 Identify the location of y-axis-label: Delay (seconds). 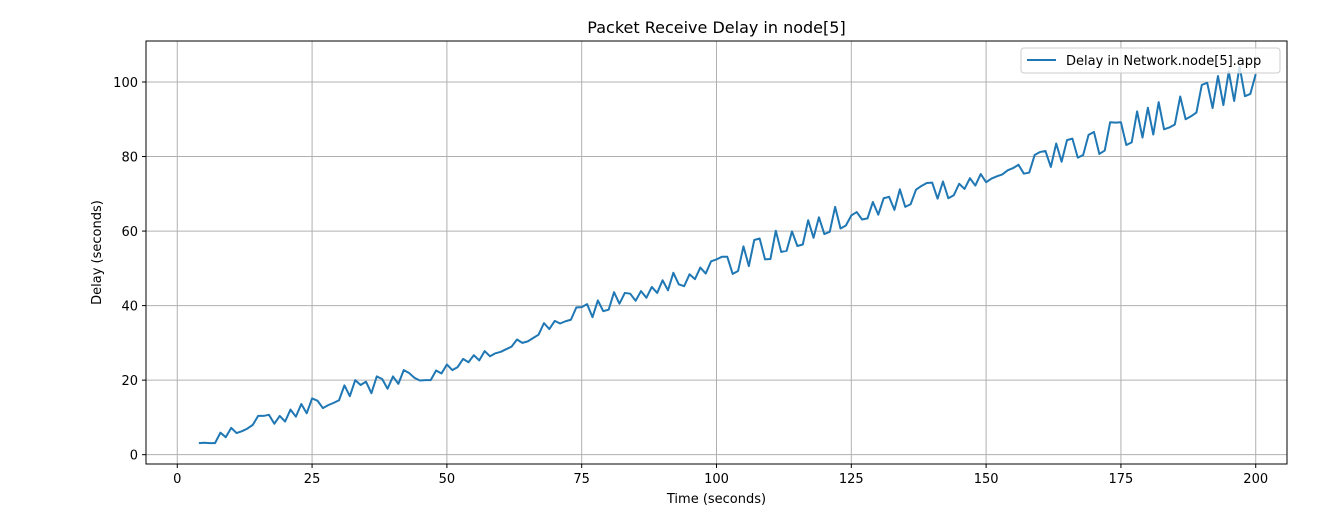
(97, 252).